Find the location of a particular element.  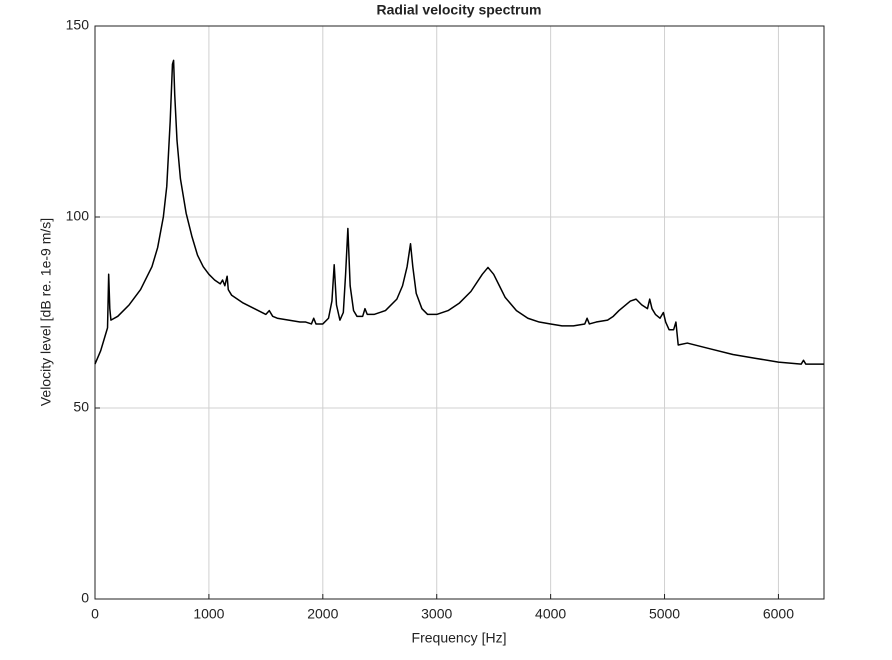

chart-title: Radial velocity spectrum is located at coordinates (459, 10).